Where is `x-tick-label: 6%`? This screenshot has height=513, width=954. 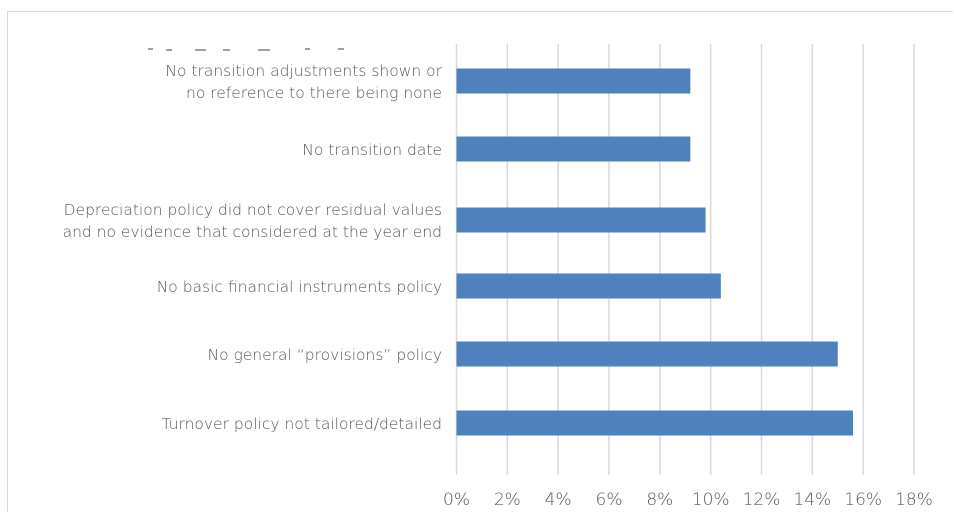 x-tick-label: 6% is located at coordinates (609, 500).